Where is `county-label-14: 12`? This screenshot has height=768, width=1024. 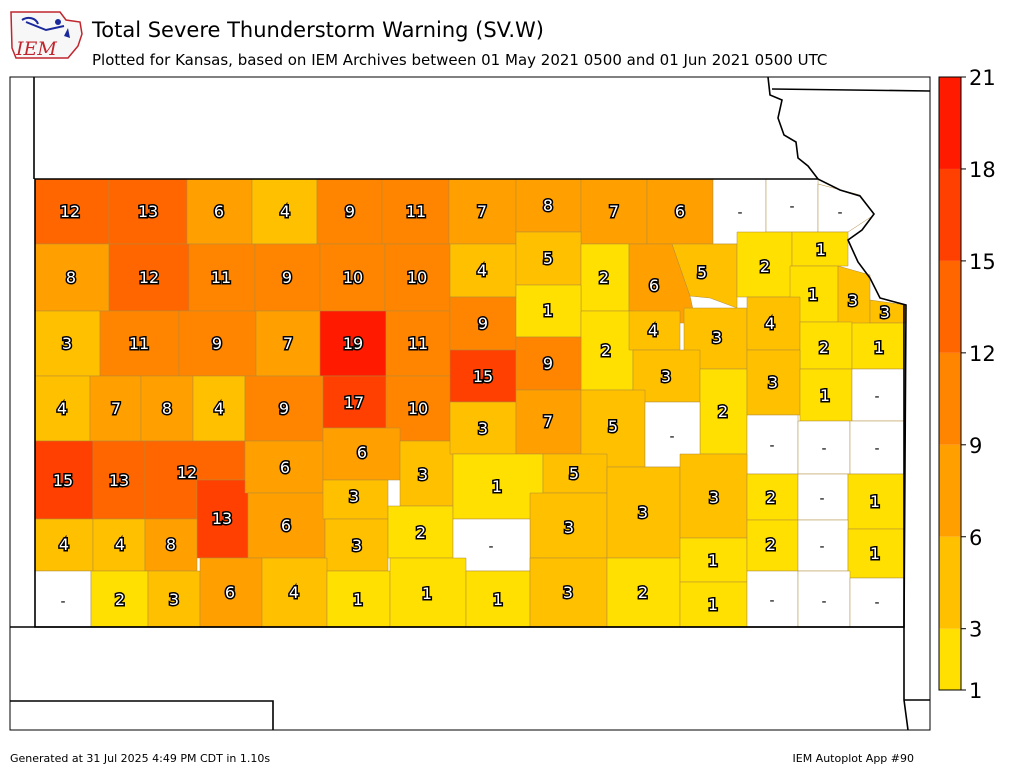 county-label-14: 12 is located at coordinates (149, 277).